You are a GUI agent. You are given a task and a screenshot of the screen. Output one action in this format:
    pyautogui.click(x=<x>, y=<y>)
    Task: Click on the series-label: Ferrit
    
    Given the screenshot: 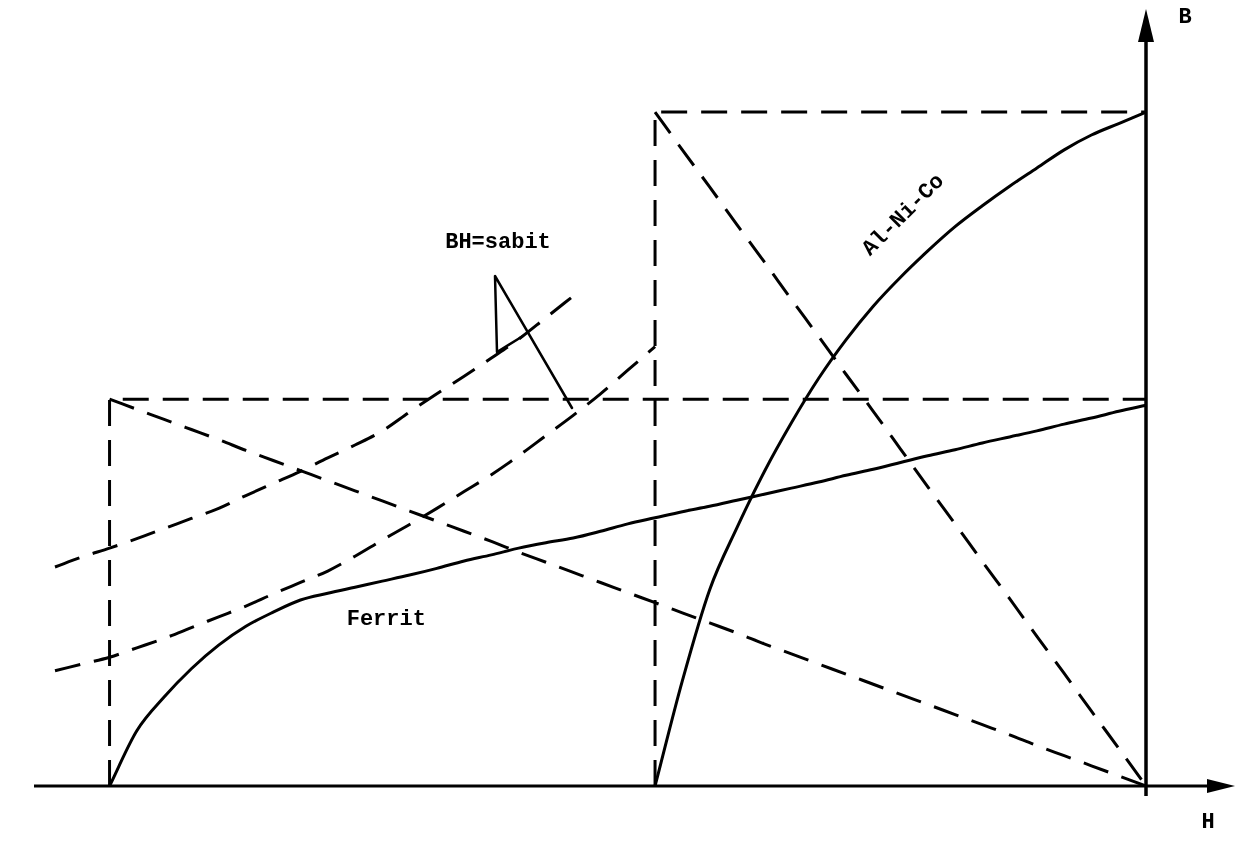 What is the action you would take?
    pyautogui.click(x=386, y=619)
    